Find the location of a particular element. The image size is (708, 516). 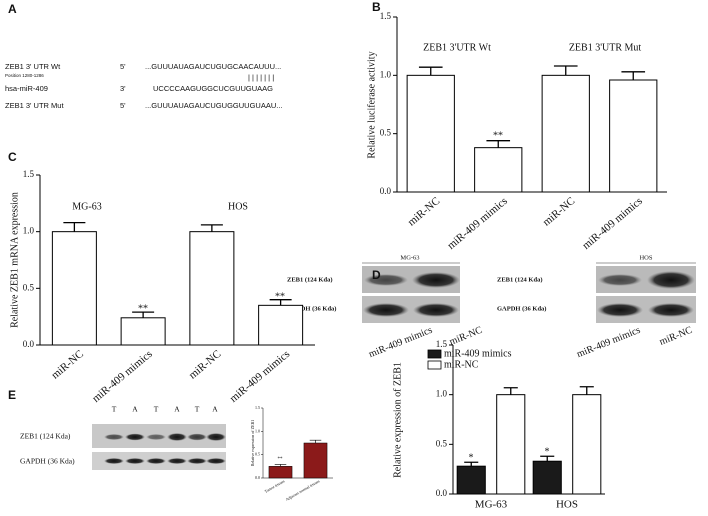

sequence: UCCCCAAGUGGCUCGUUGUAAG is located at coordinates (213, 88).